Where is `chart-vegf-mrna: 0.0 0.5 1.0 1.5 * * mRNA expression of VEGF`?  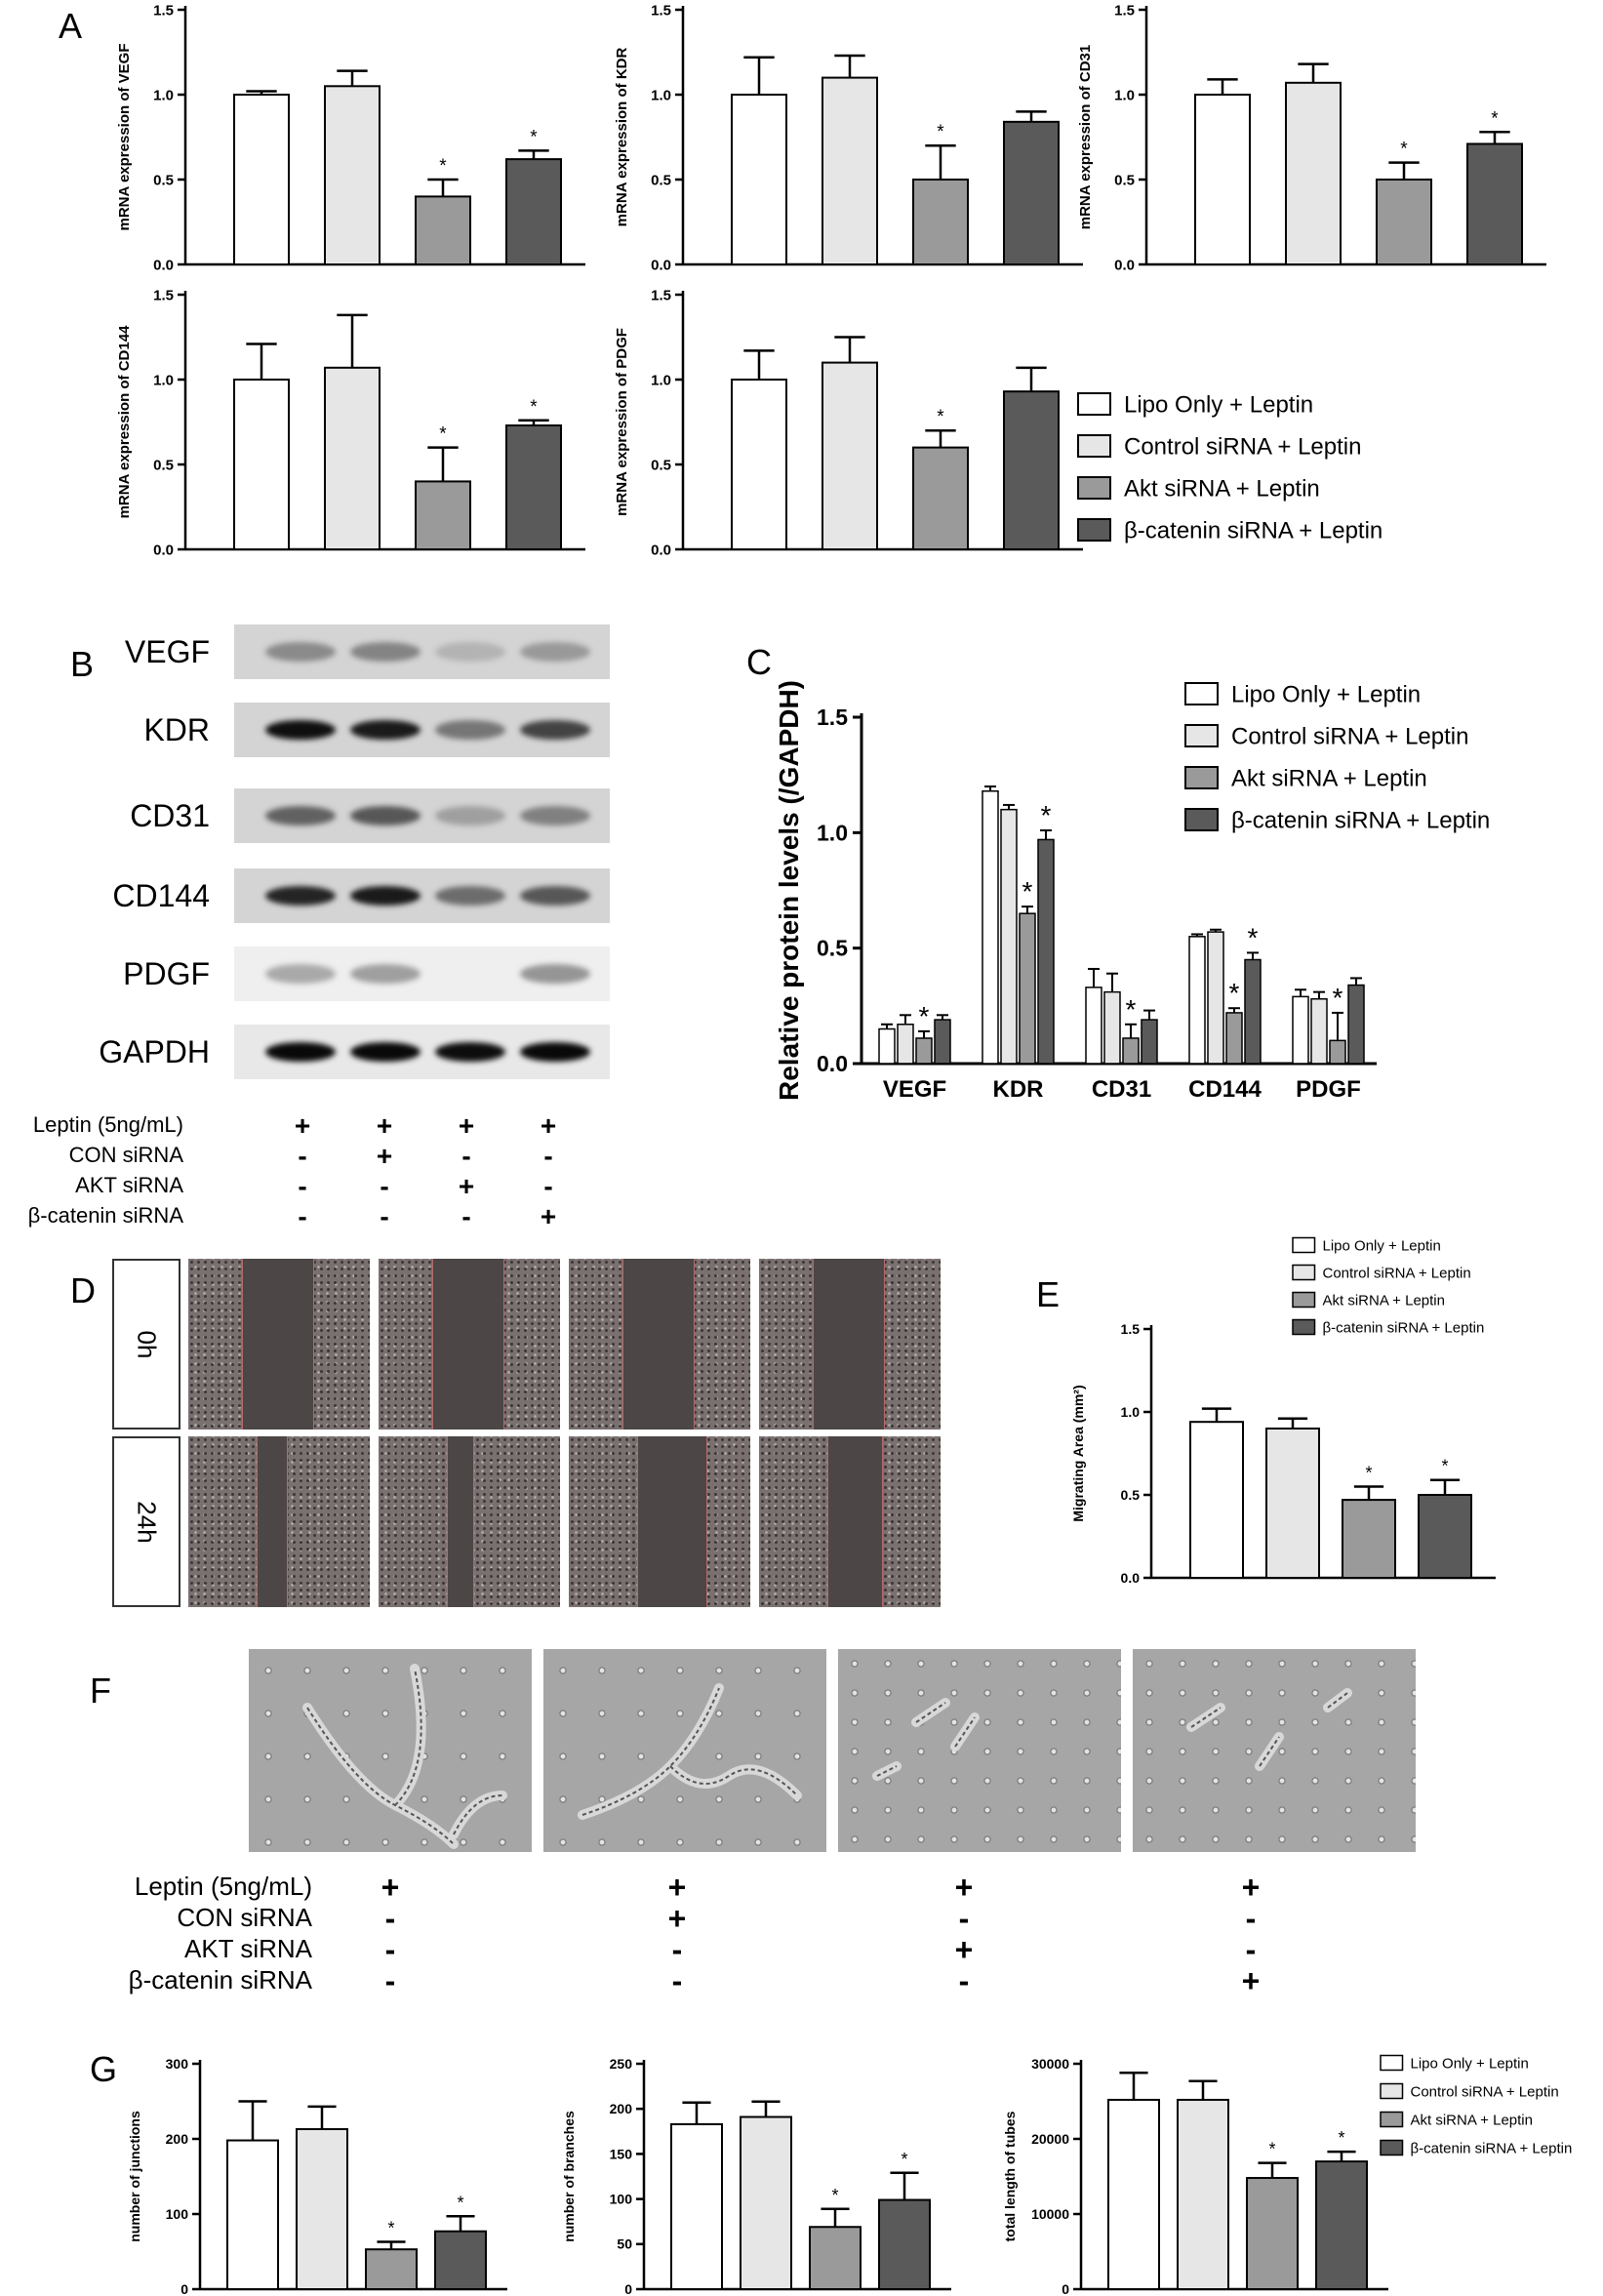 chart-vegf-mrna: 0.0 0.5 1.0 1.5 * * mRNA expression of VEGF is located at coordinates (350, 137).